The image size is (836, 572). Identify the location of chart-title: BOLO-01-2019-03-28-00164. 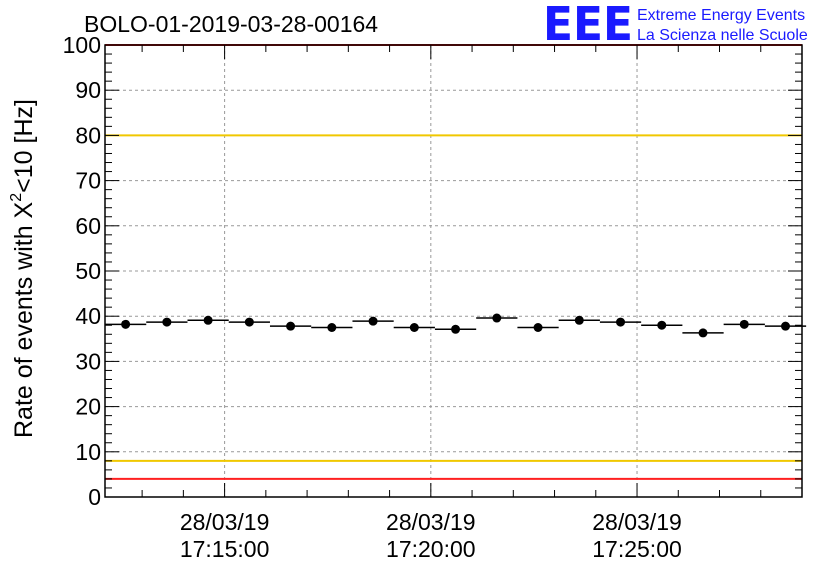
(231, 24).